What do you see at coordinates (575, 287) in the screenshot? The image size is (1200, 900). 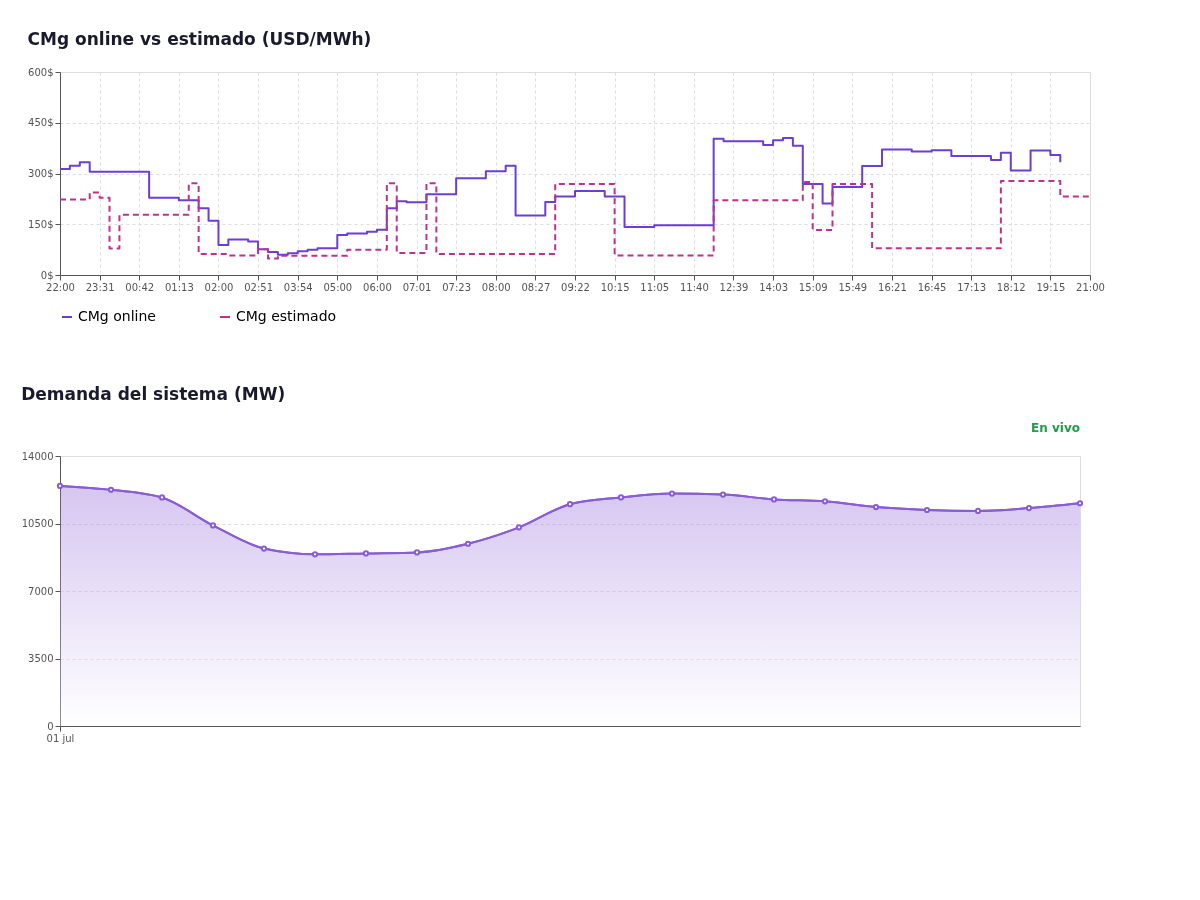 I see `x-tick-label: 09:22` at bounding box center [575, 287].